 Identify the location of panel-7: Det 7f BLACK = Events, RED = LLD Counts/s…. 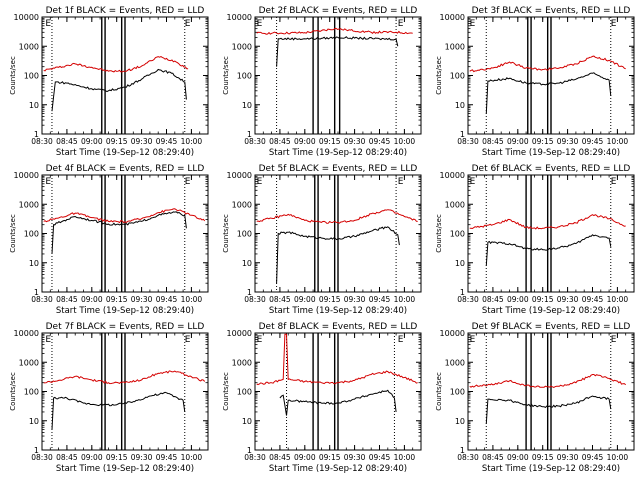
(109, 398).